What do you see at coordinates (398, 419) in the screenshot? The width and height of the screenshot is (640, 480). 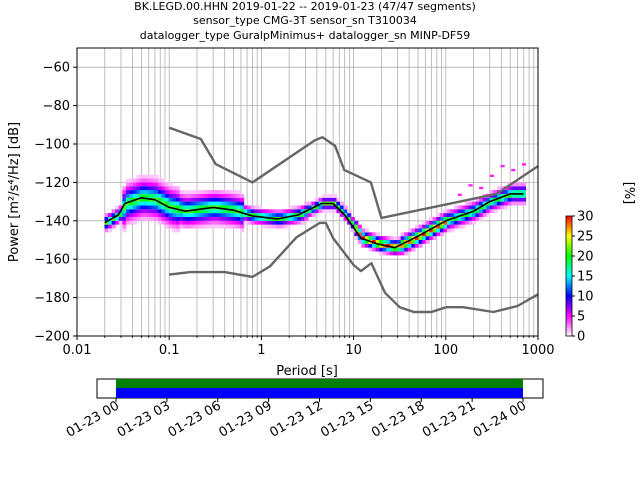 I see `timeline-tick-label: 01-23 18` at bounding box center [398, 419].